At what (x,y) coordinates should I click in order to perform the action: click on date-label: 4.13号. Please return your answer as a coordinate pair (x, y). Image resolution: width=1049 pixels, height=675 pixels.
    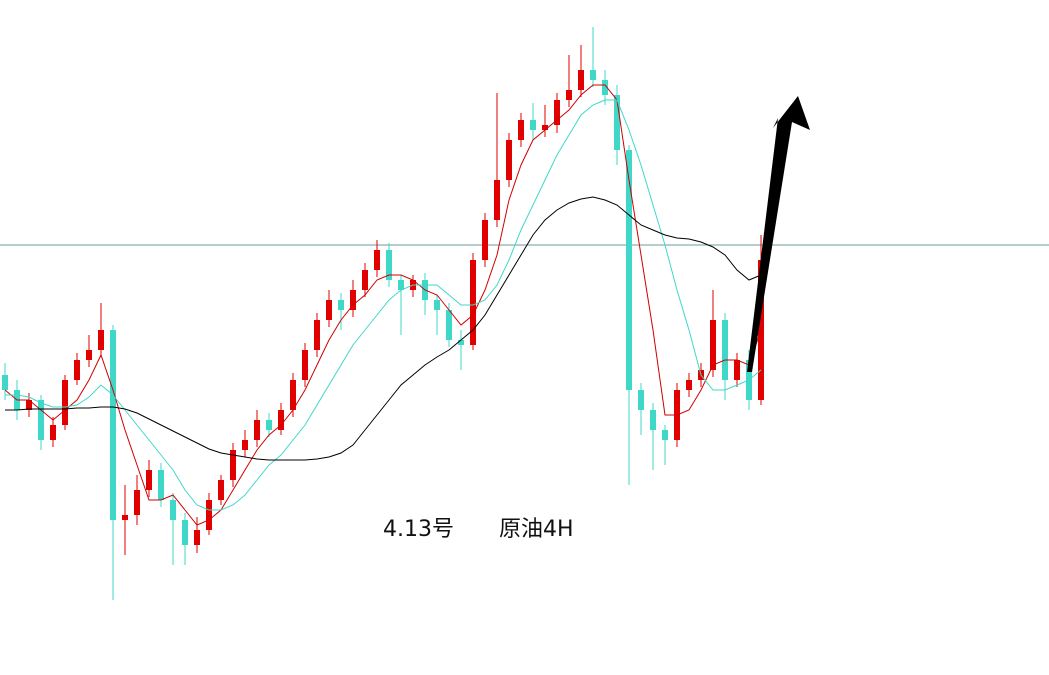
    Looking at the image, I should click on (418, 529).